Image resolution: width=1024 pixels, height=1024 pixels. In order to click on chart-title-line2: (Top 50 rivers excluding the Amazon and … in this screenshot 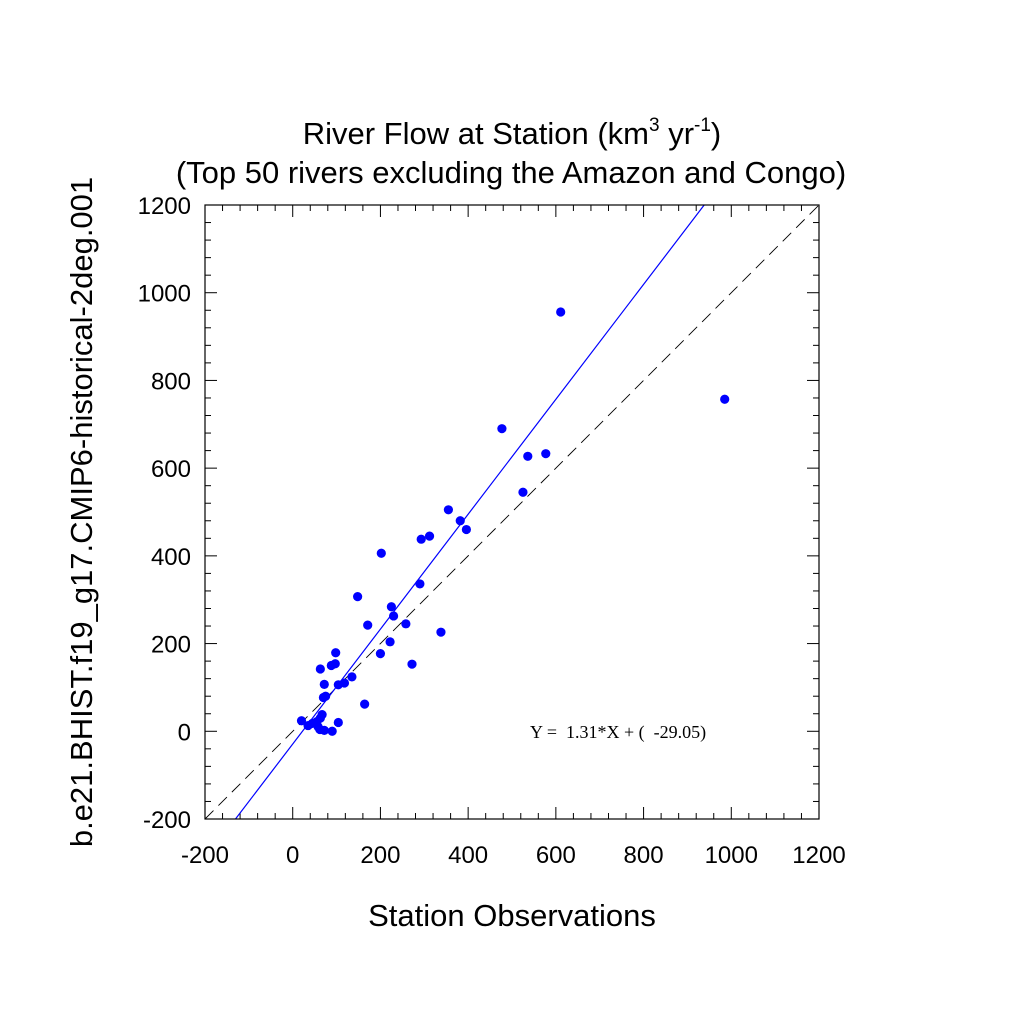, I will do `click(511, 172)`.